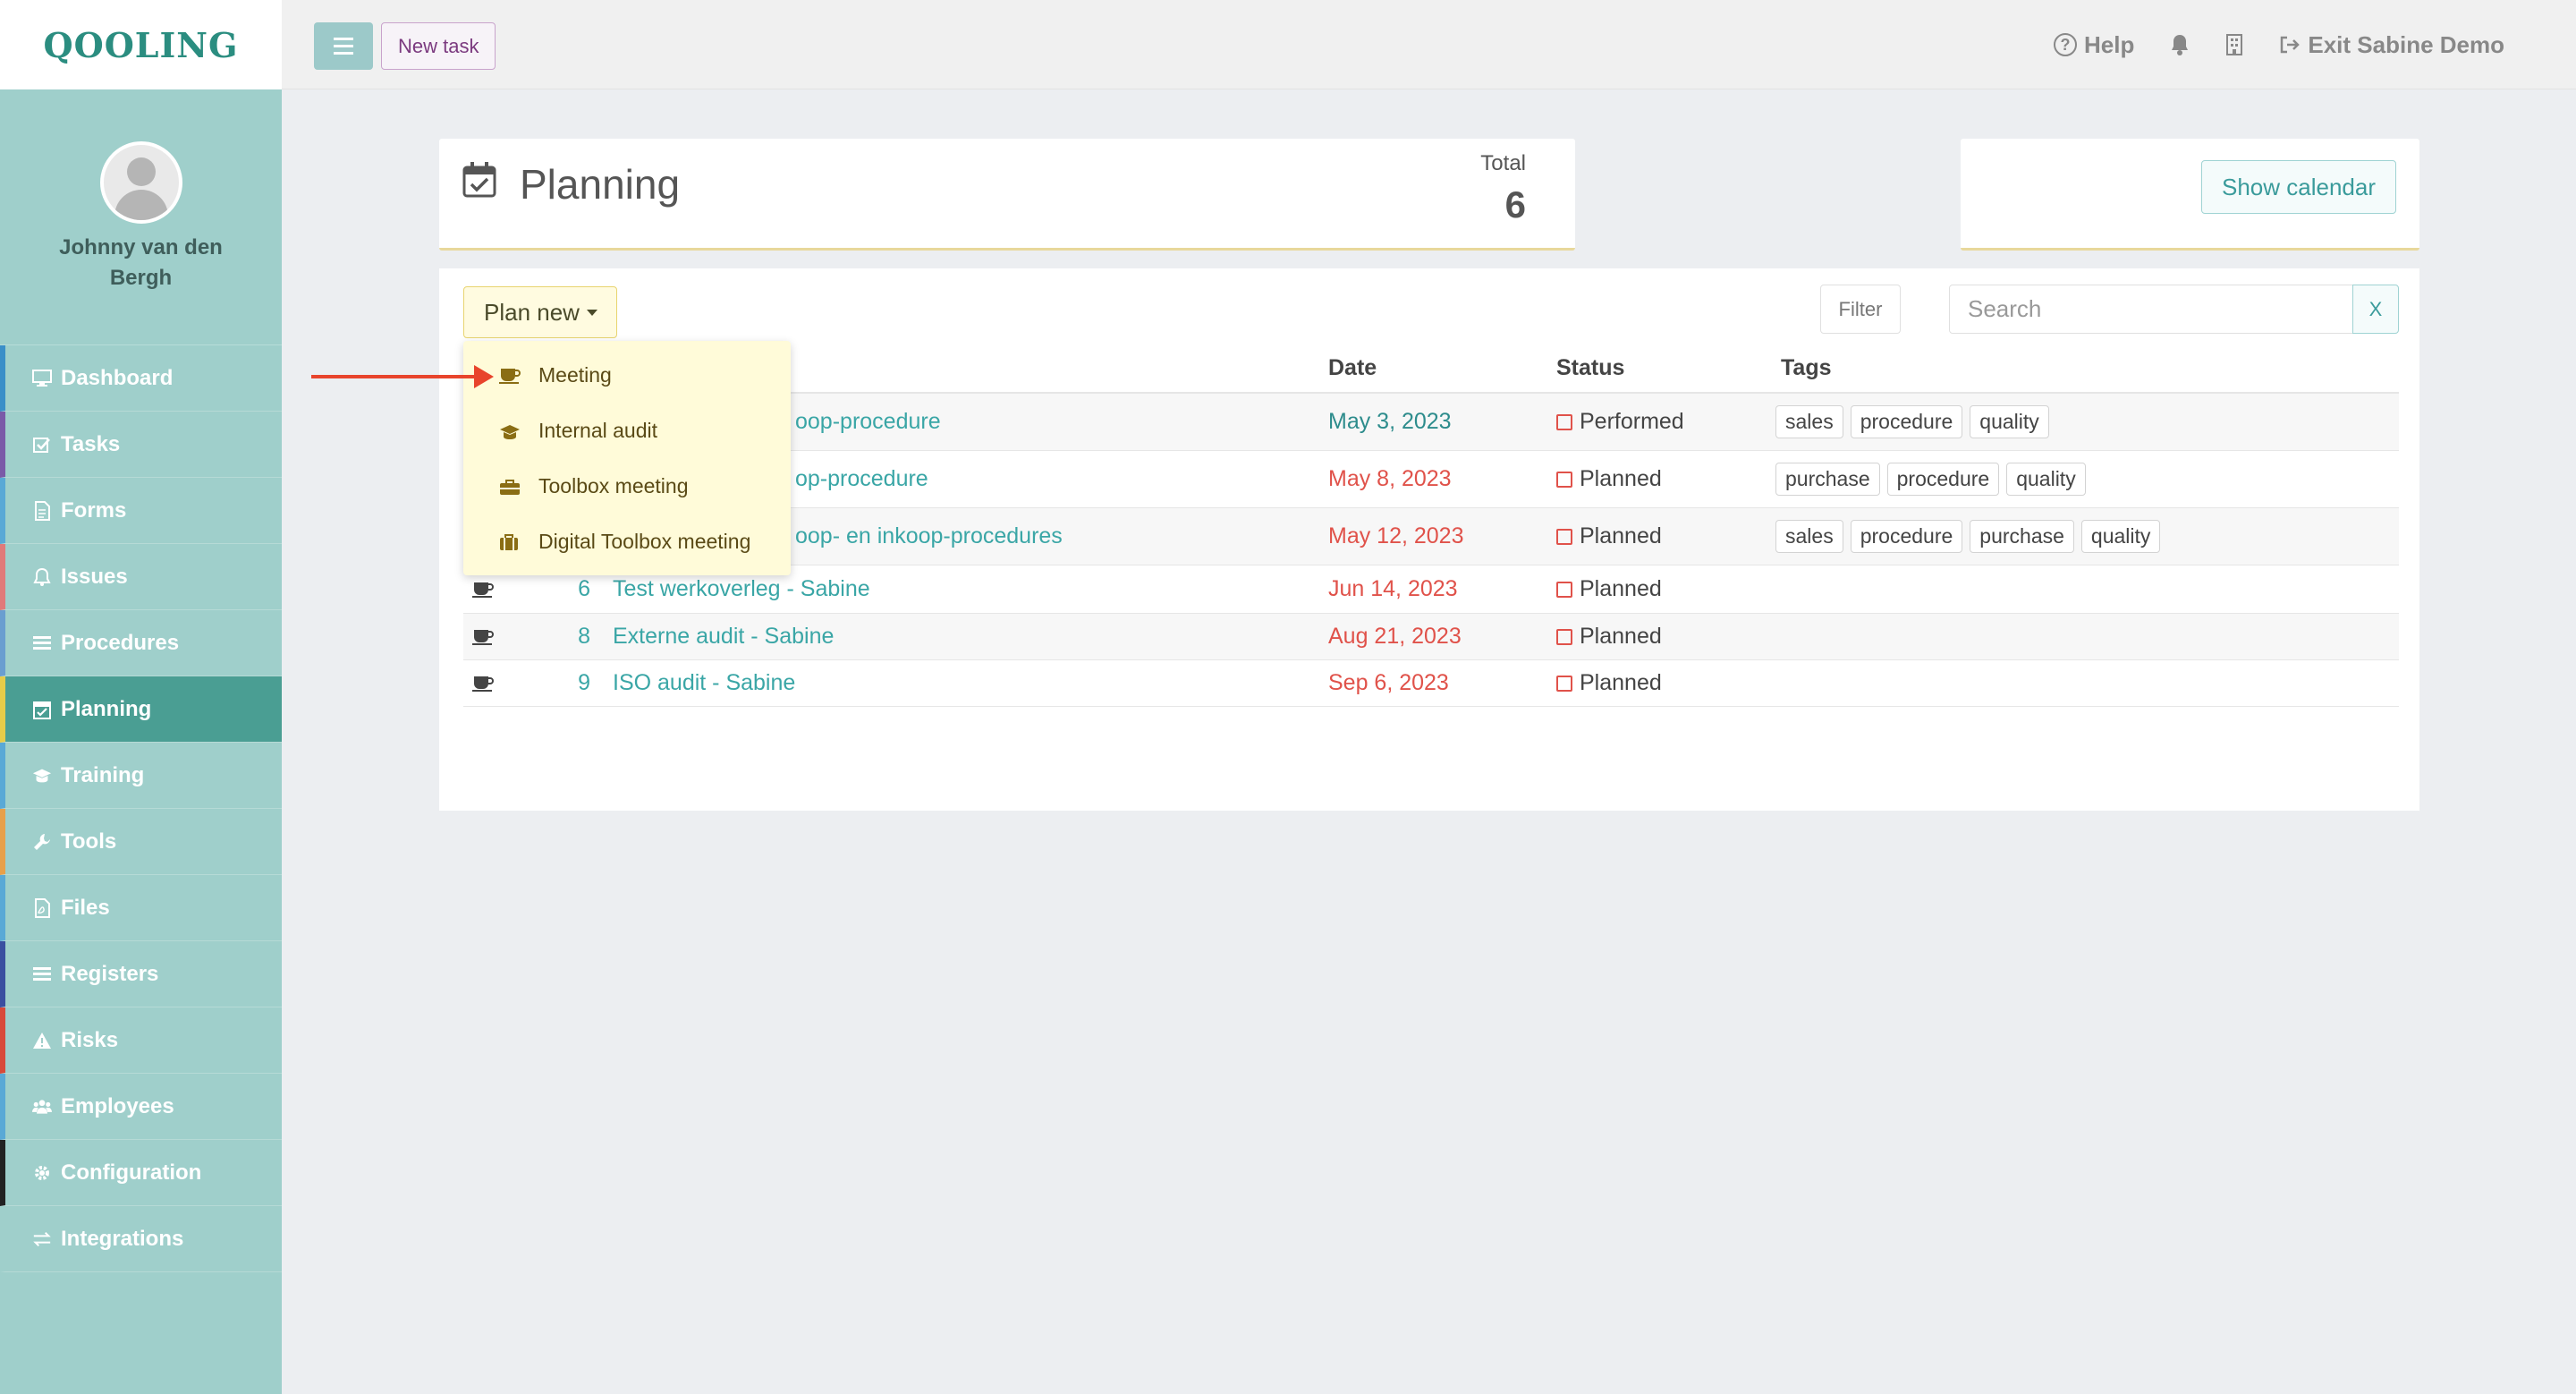  Describe the element at coordinates (868, 422) in the screenshot. I see `row-title-link: oop-procedure` at that location.